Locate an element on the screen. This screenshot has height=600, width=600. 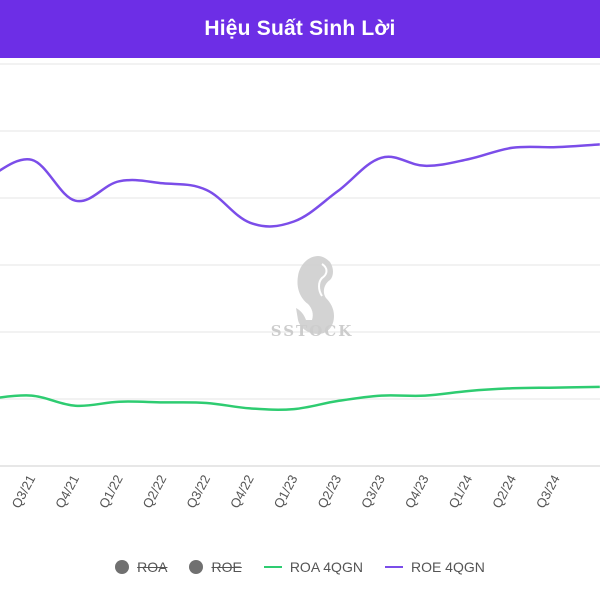
legend-marker-roa is located at coordinates (122, 567).